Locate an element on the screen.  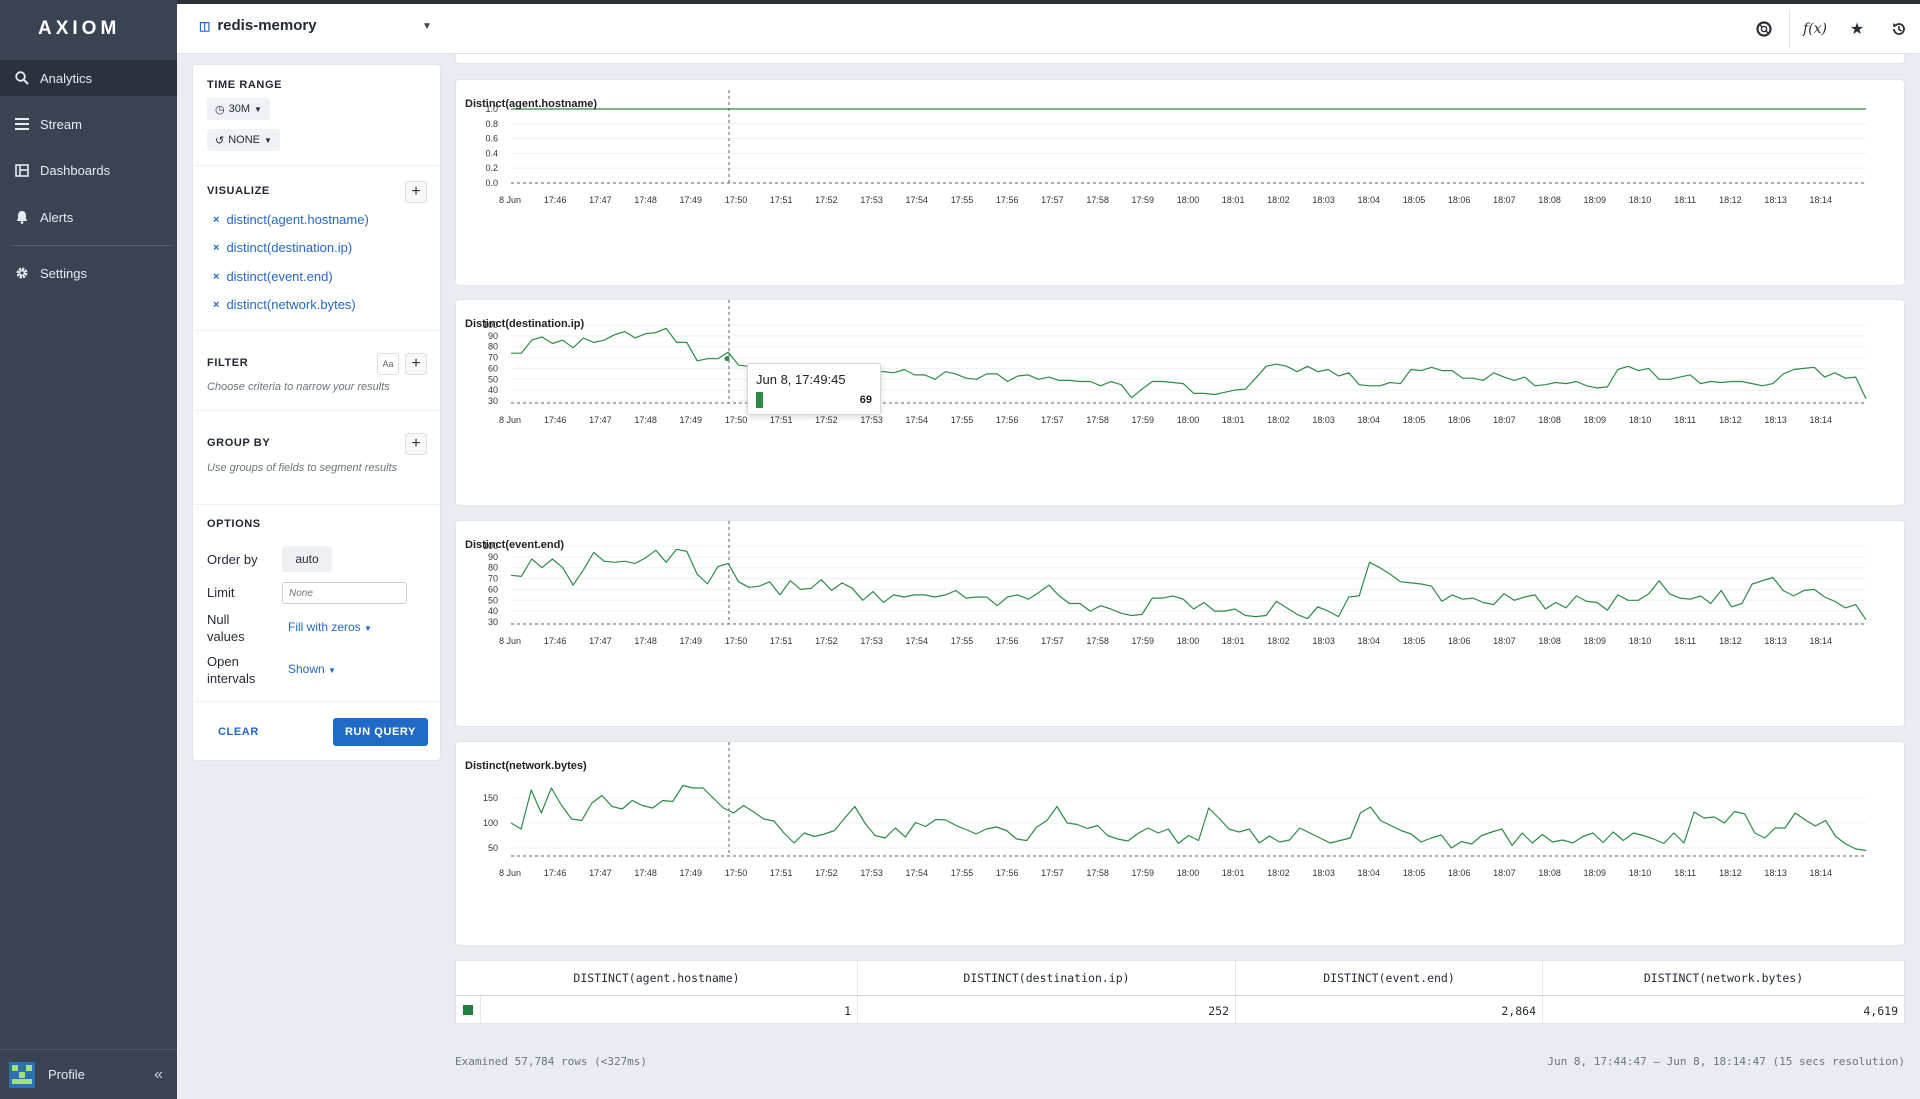
clock-icon: ◷ is located at coordinates (220, 109).